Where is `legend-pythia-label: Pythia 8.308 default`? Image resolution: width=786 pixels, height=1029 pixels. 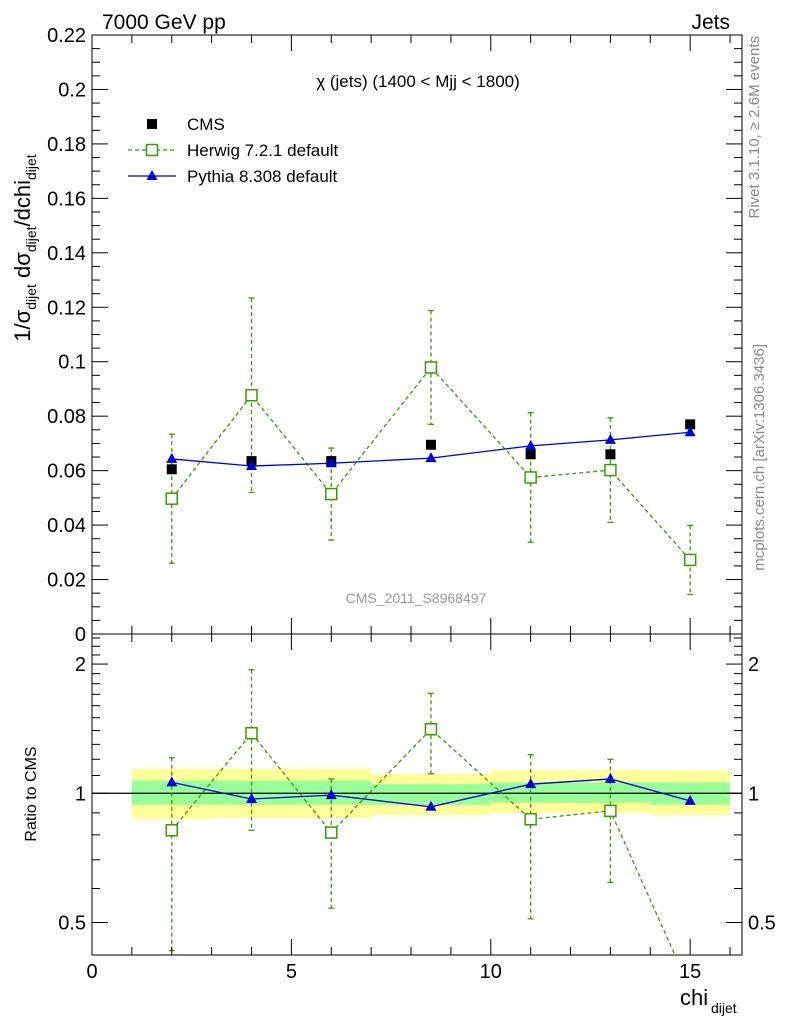 legend-pythia-label: Pythia 8.308 default is located at coordinates (262, 176).